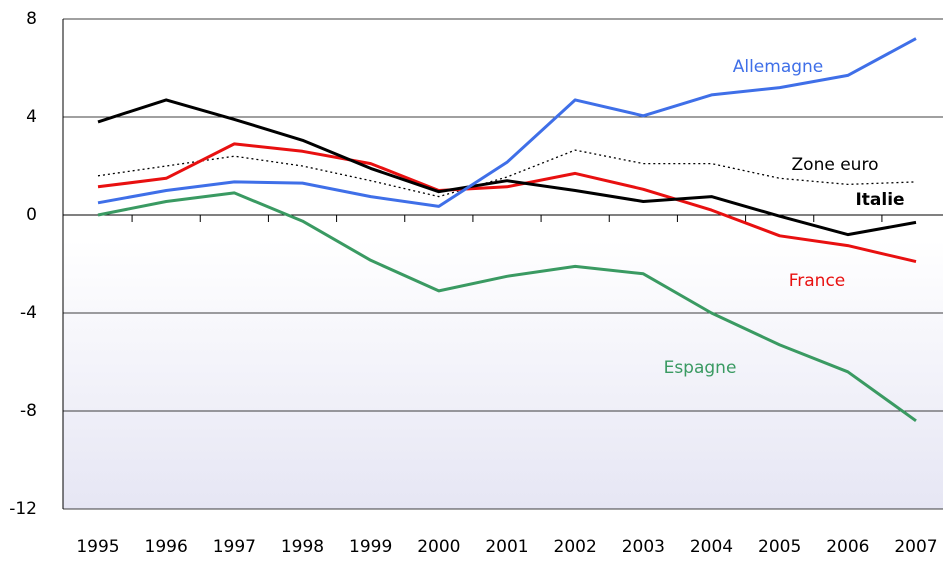 The height and width of the screenshot is (561, 943). What do you see at coordinates (575, 547) in the screenshot?
I see `x-tick-label: 2002` at bounding box center [575, 547].